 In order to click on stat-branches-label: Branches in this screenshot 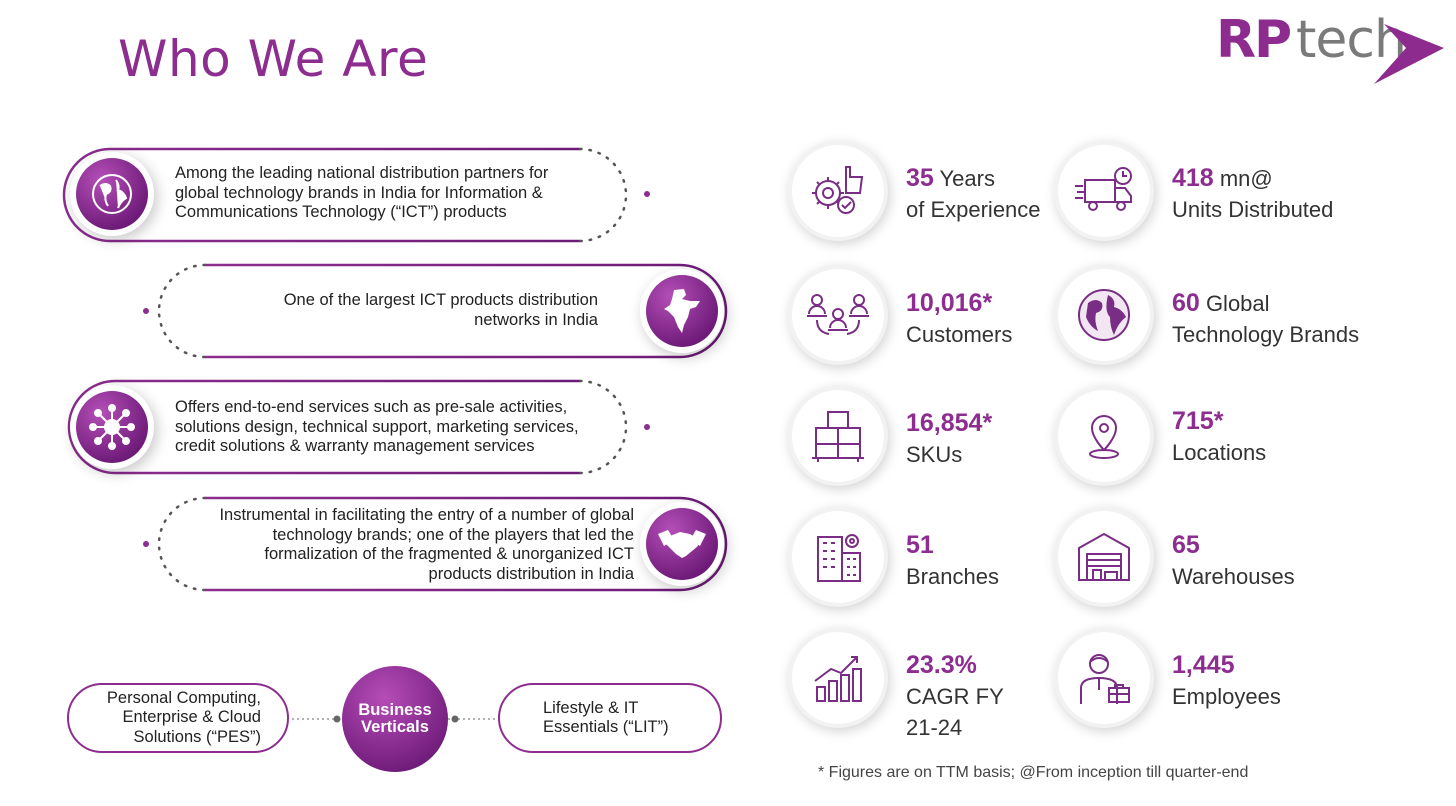, I will do `click(952, 576)`.